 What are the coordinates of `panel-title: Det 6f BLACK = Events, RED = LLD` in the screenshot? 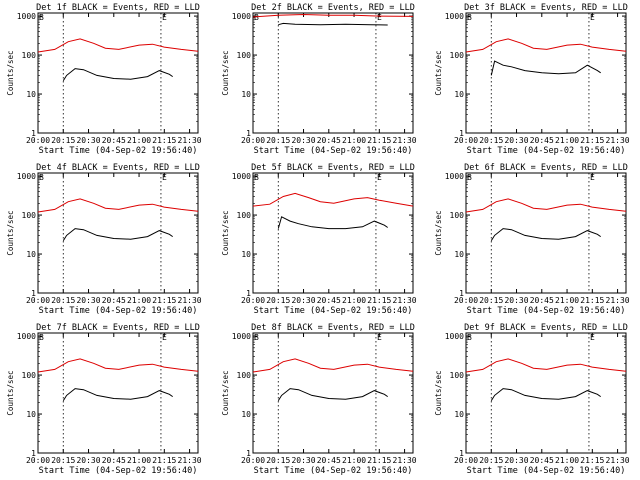 It's located at (546, 168).